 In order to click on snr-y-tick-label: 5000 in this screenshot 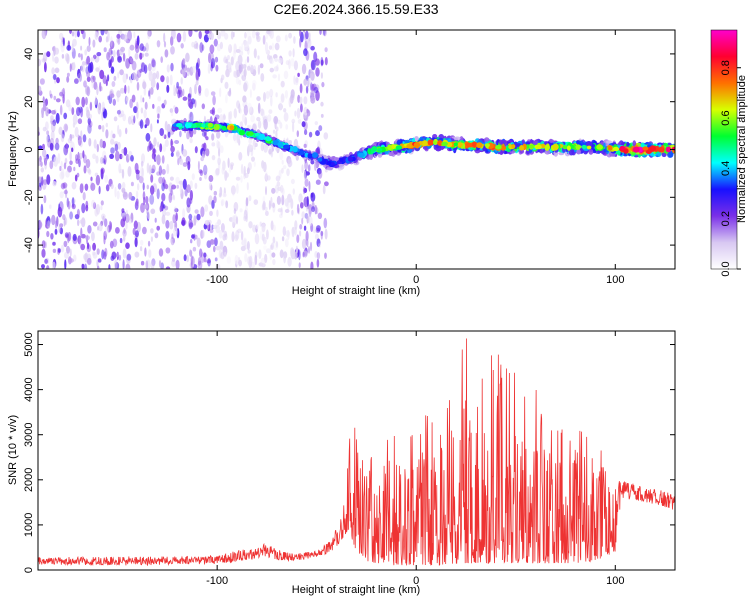, I will do `click(29, 344)`.